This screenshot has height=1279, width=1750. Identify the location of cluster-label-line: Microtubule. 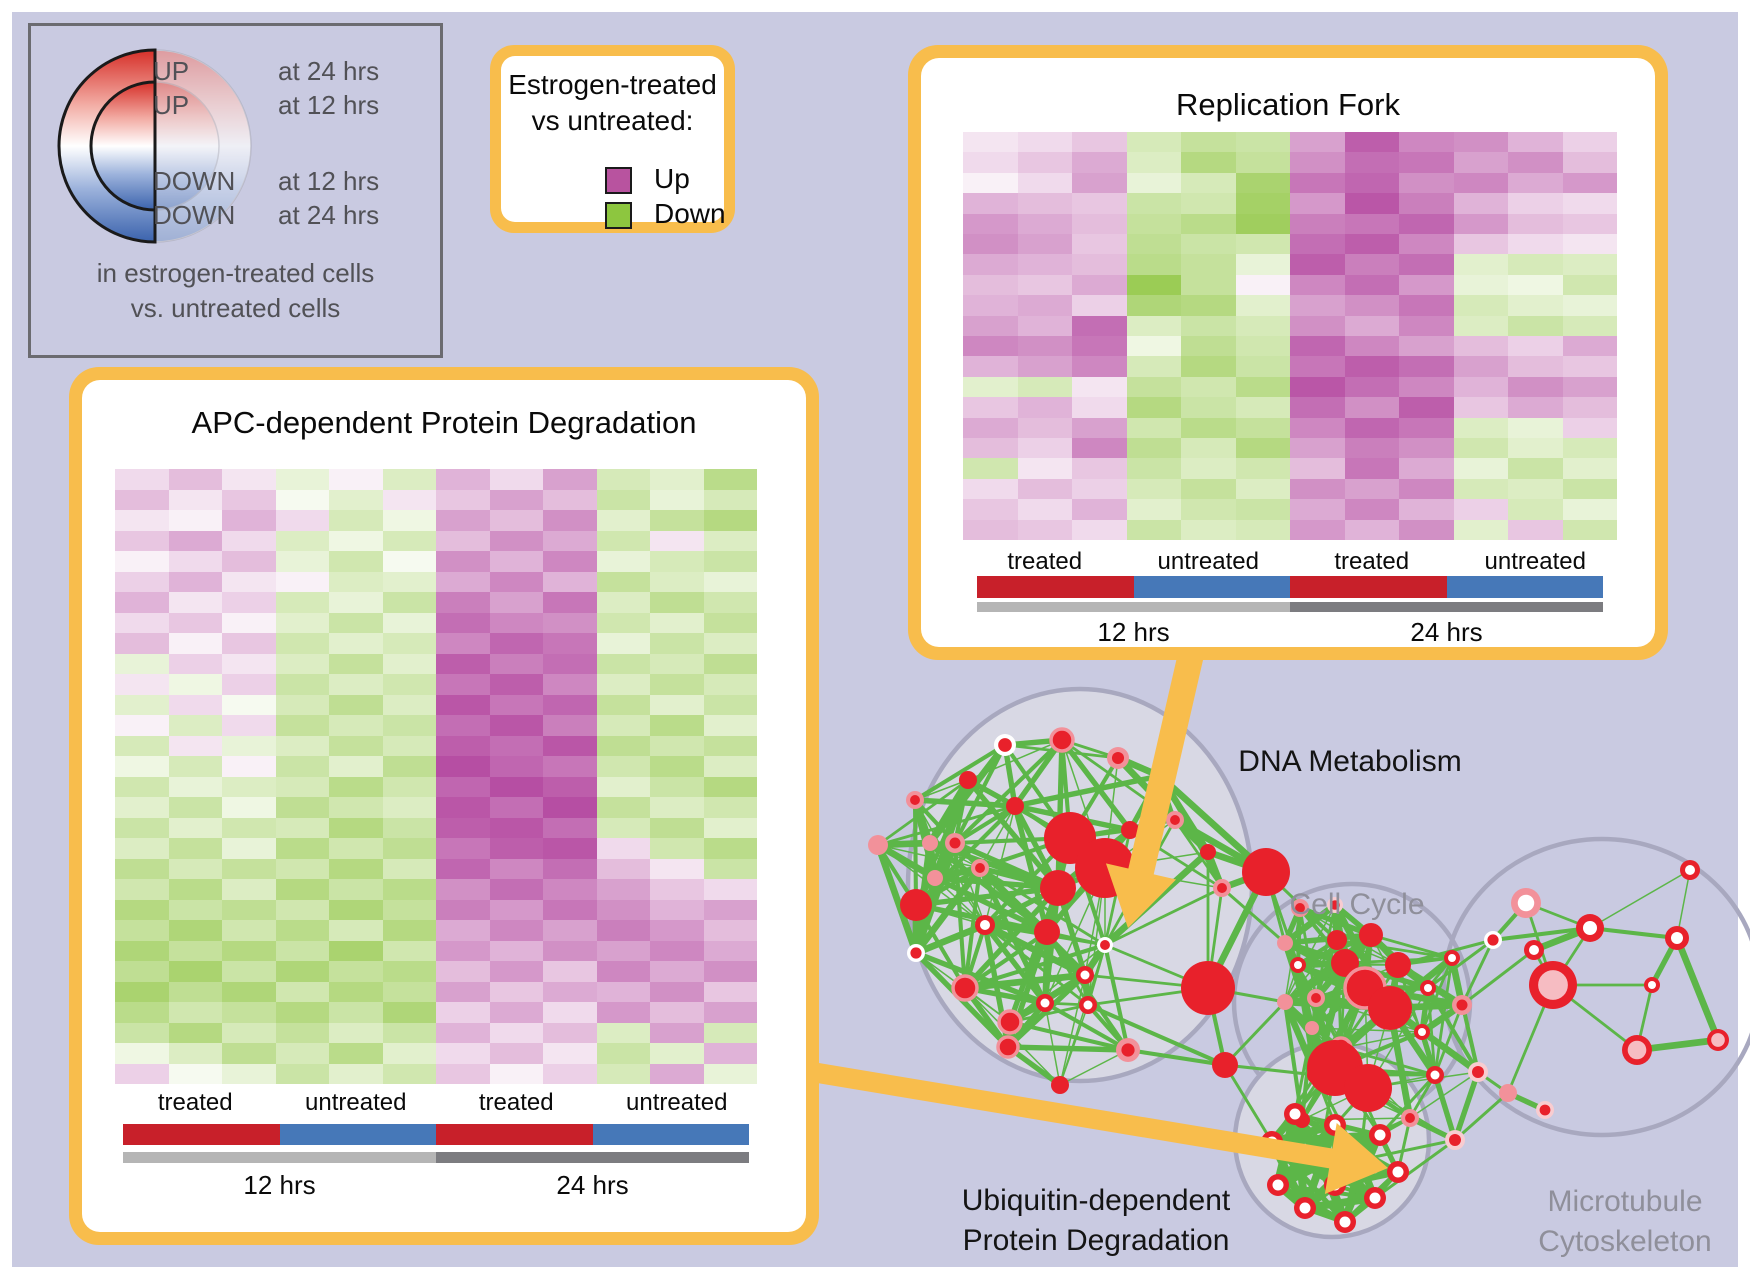
(1625, 1201).